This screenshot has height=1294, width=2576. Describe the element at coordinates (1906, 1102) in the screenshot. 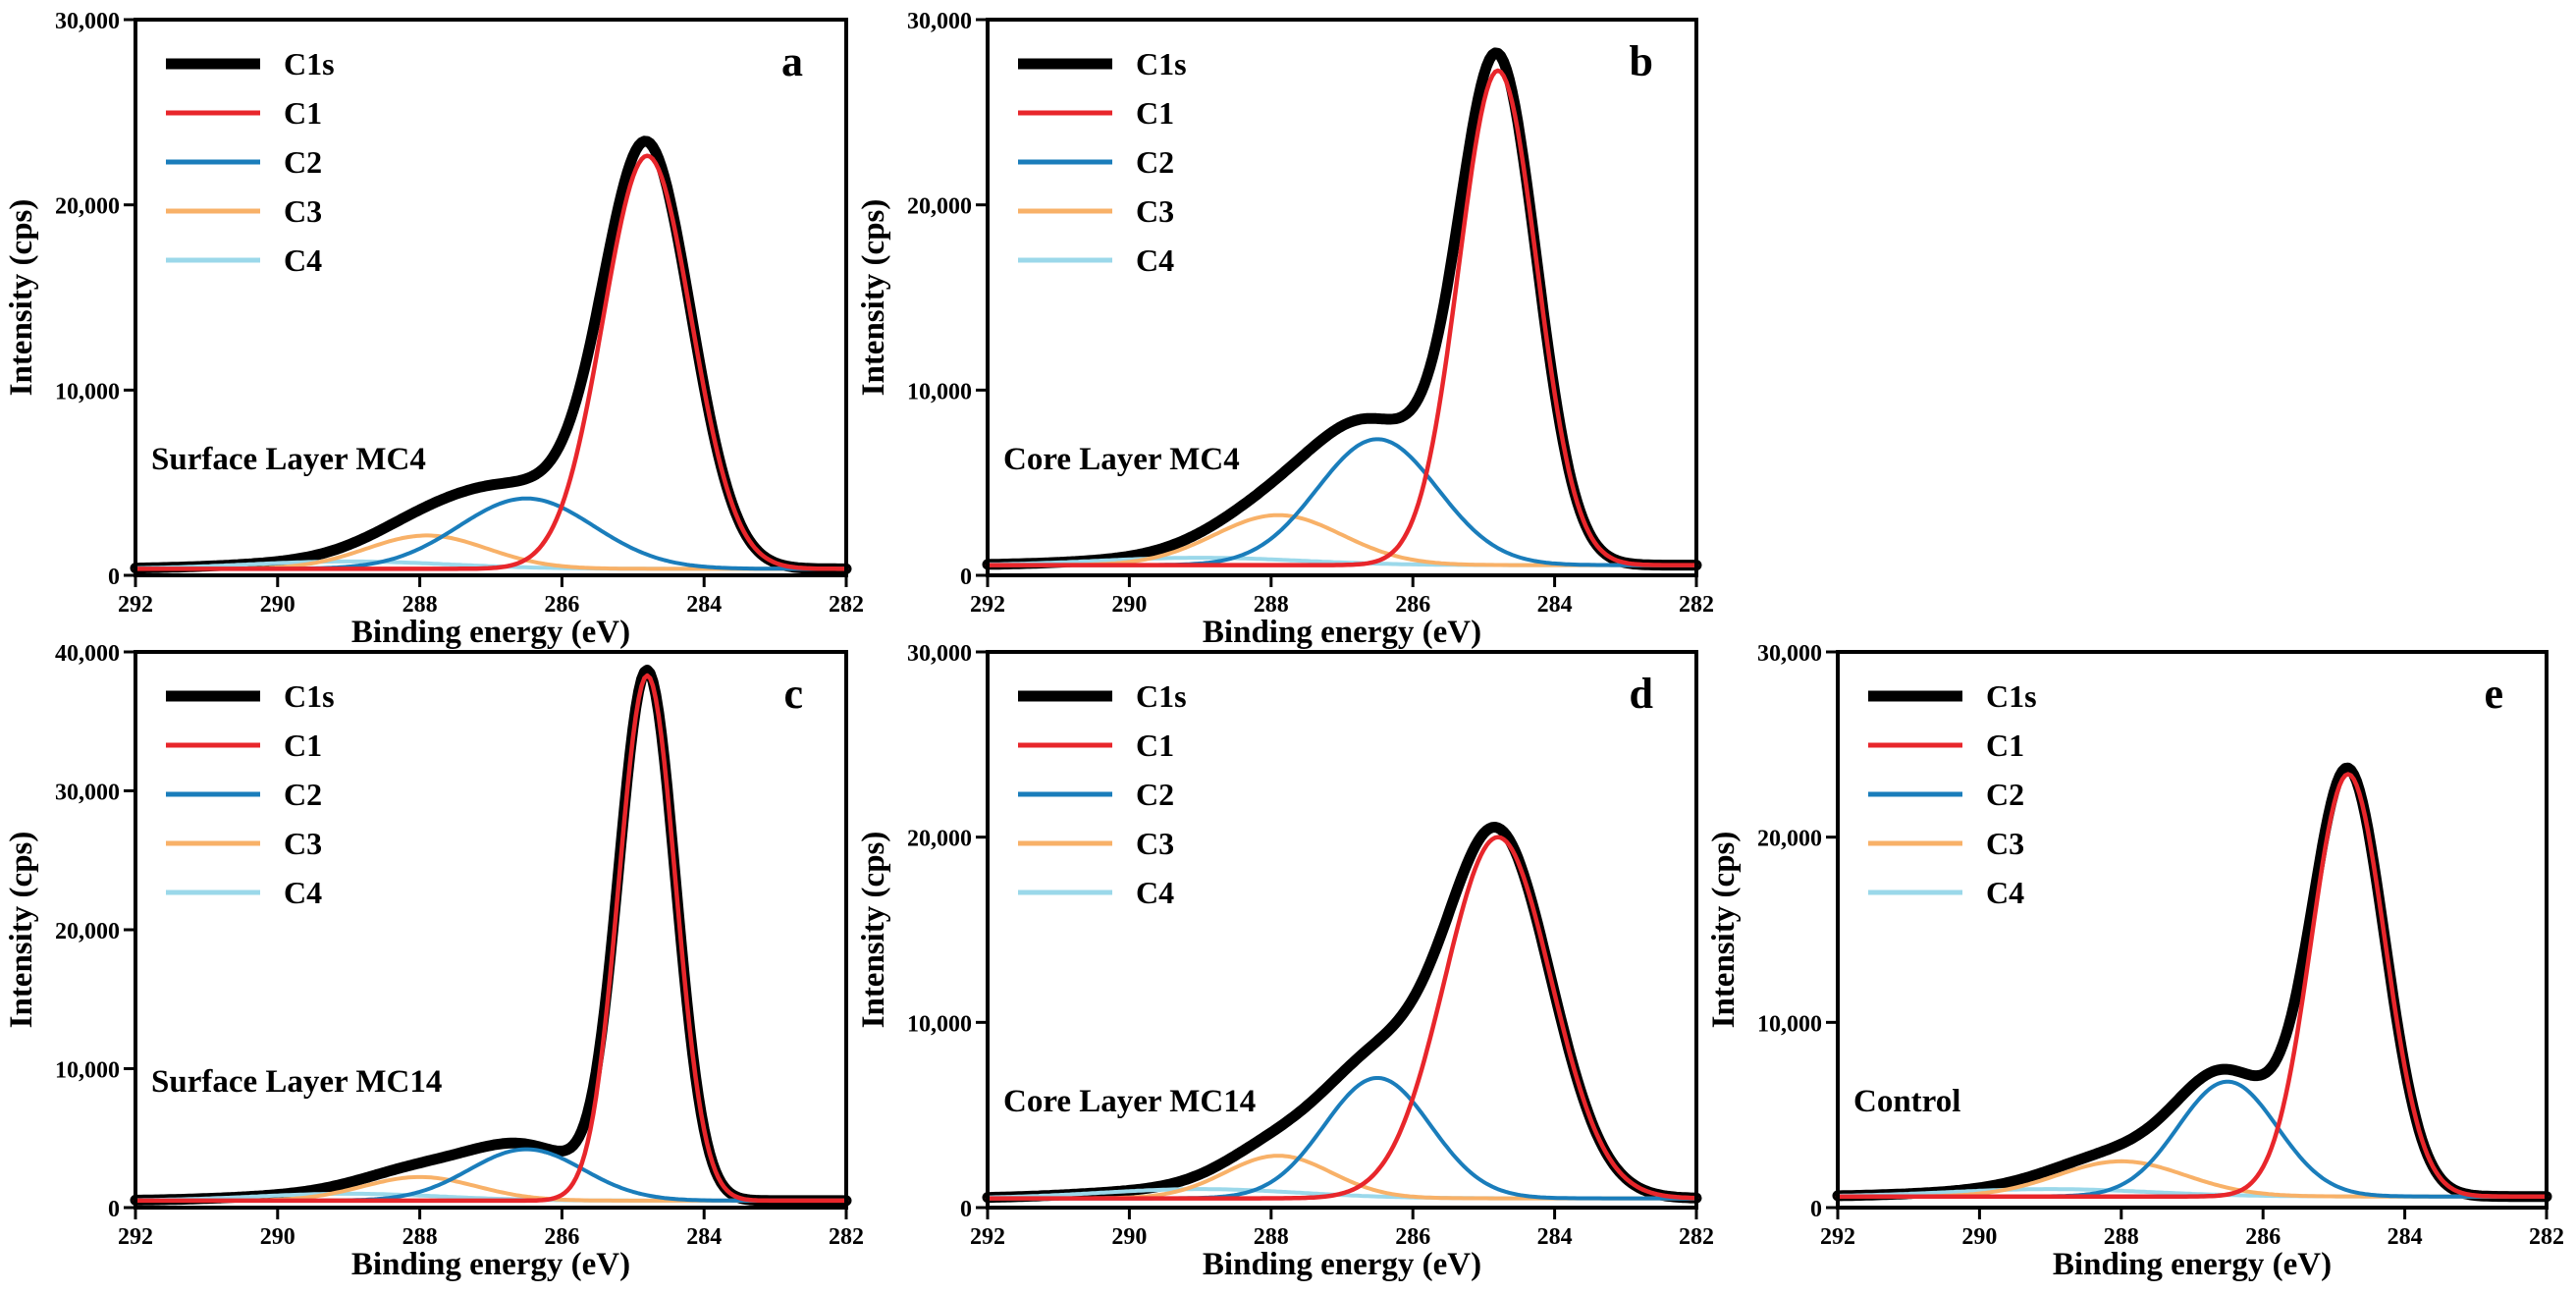

I see `sample-label: Control` at that location.